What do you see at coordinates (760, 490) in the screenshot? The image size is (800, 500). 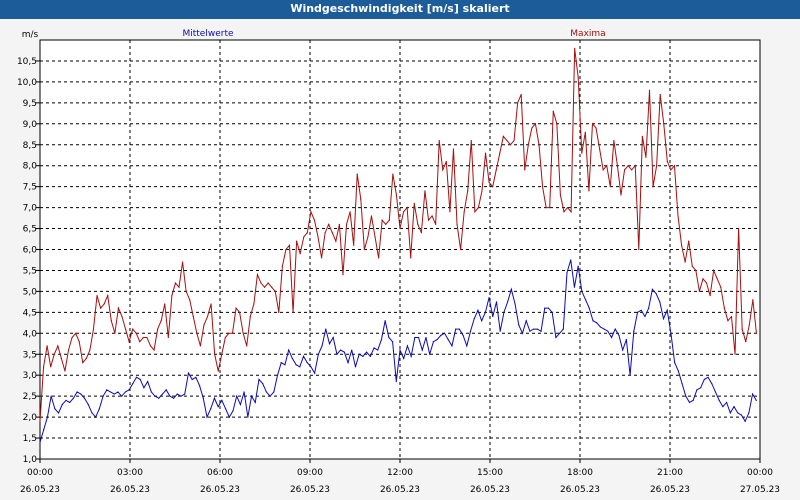 I see `x-tick-label-date: 27.05.23` at bounding box center [760, 490].